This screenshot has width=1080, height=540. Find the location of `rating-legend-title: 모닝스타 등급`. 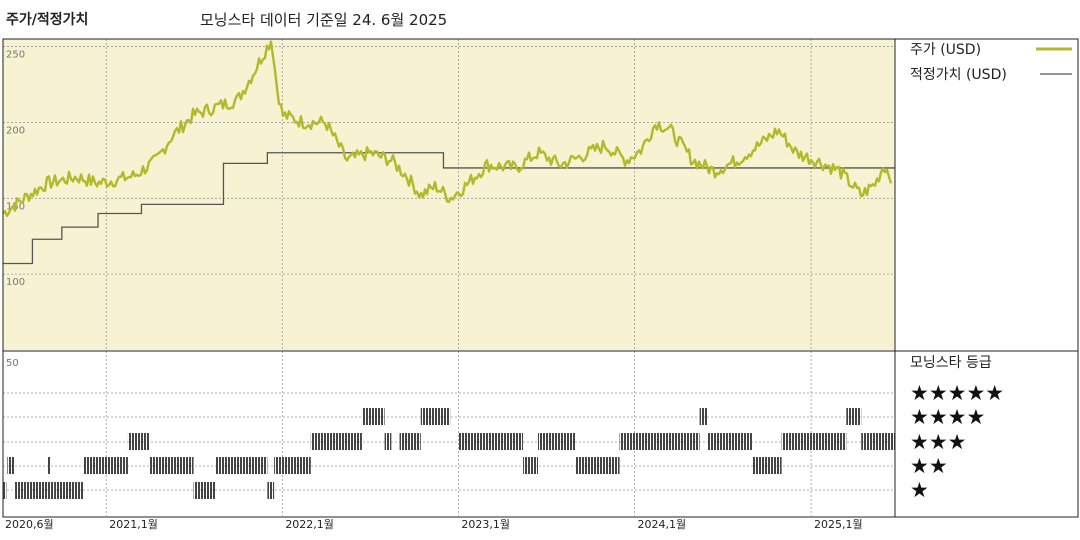

rating-legend-title: 모닝스타 등급 is located at coordinates (951, 363).